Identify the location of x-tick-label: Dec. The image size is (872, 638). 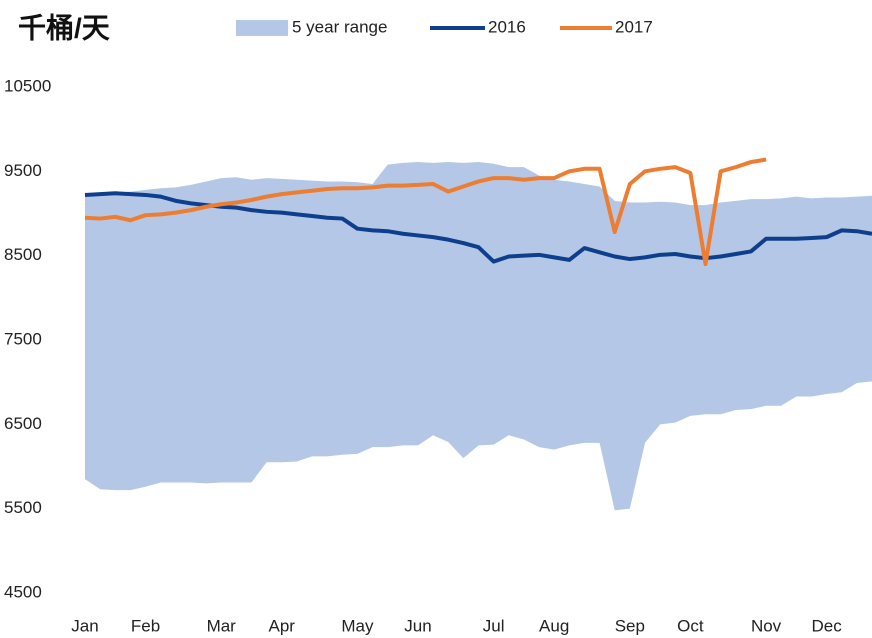
(826, 625).